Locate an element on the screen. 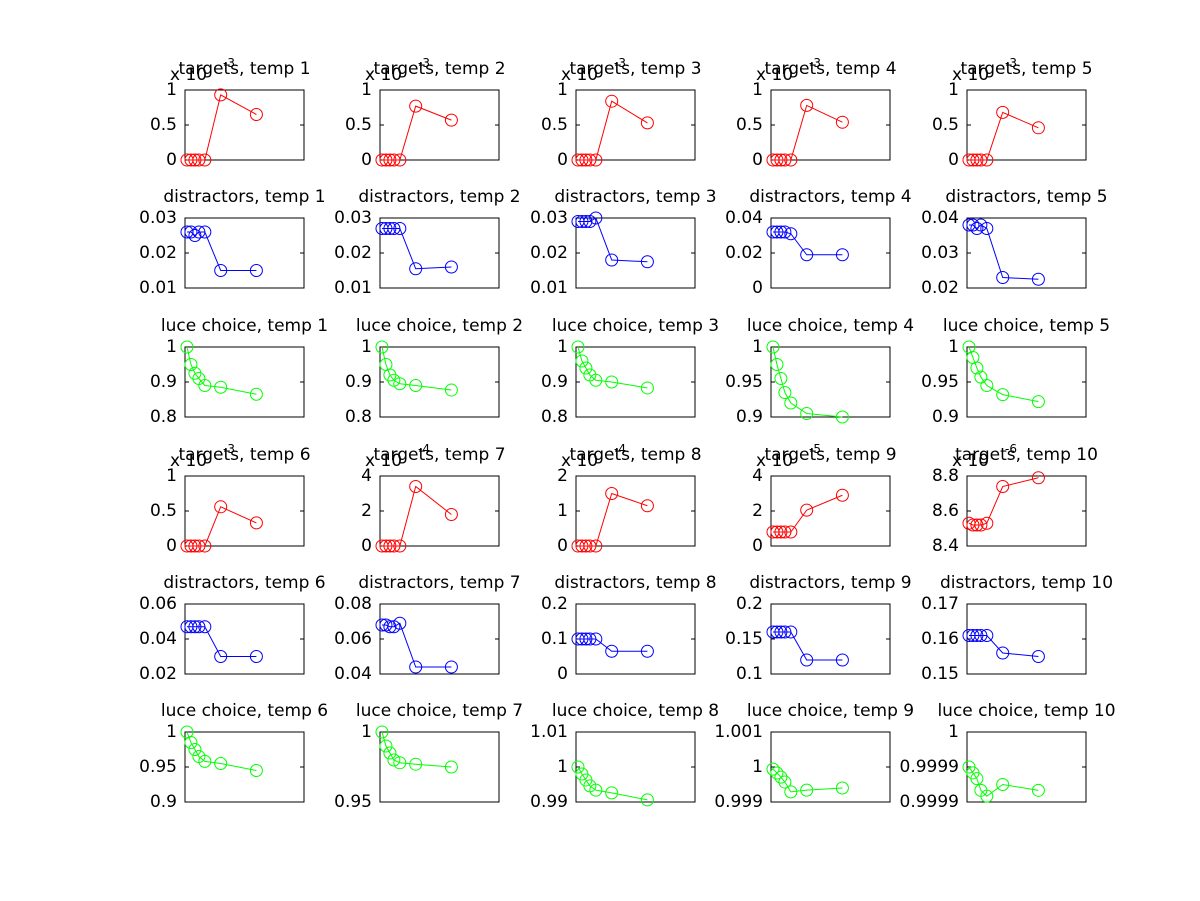  y-tick-label: 4 is located at coordinates (757, 476).